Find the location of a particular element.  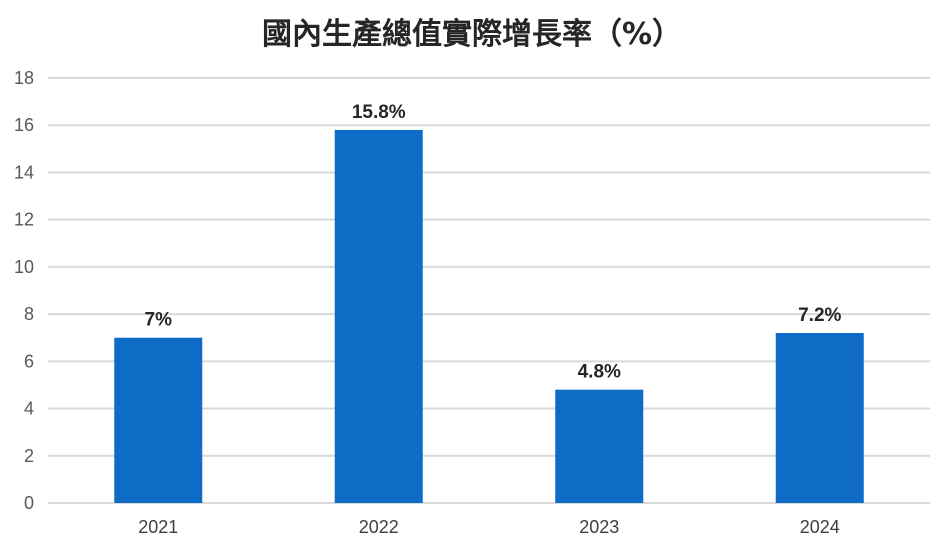

x-tick-label: 2023 is located at coordinates (599, 527).